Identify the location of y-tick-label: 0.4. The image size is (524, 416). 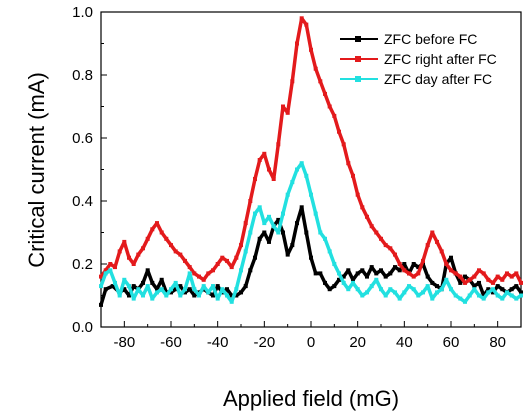
(82, 201).